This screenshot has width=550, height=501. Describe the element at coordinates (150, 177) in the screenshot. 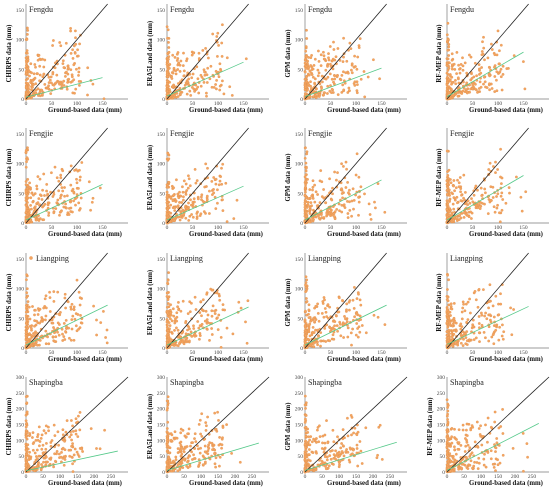

I see `y-axis-label: ERA5Land data (mm)` at that location.